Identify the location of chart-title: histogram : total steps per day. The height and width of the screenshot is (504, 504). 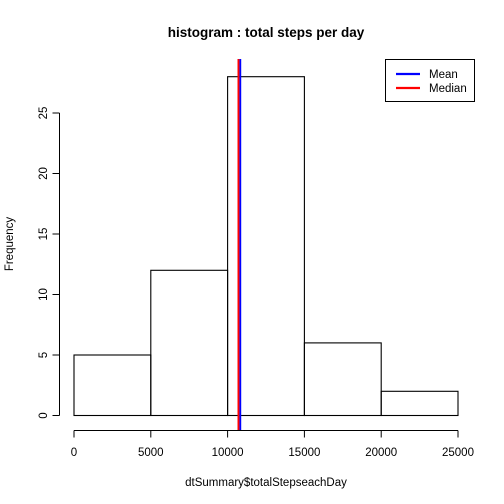
(266, 32).